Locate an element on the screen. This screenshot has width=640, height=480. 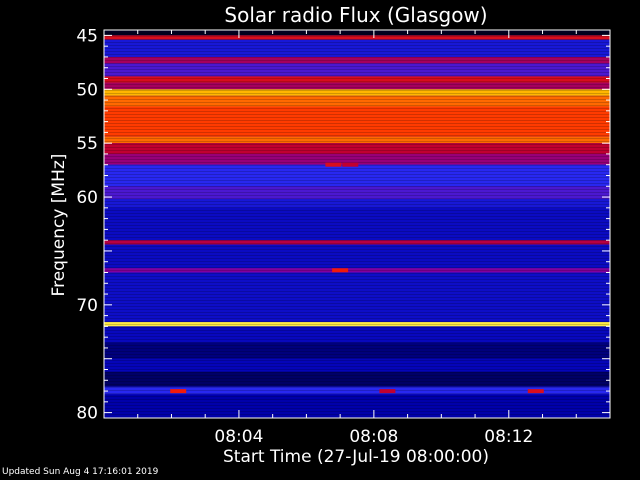
y-tick-label: 60 is located at coordinates (87, 198).